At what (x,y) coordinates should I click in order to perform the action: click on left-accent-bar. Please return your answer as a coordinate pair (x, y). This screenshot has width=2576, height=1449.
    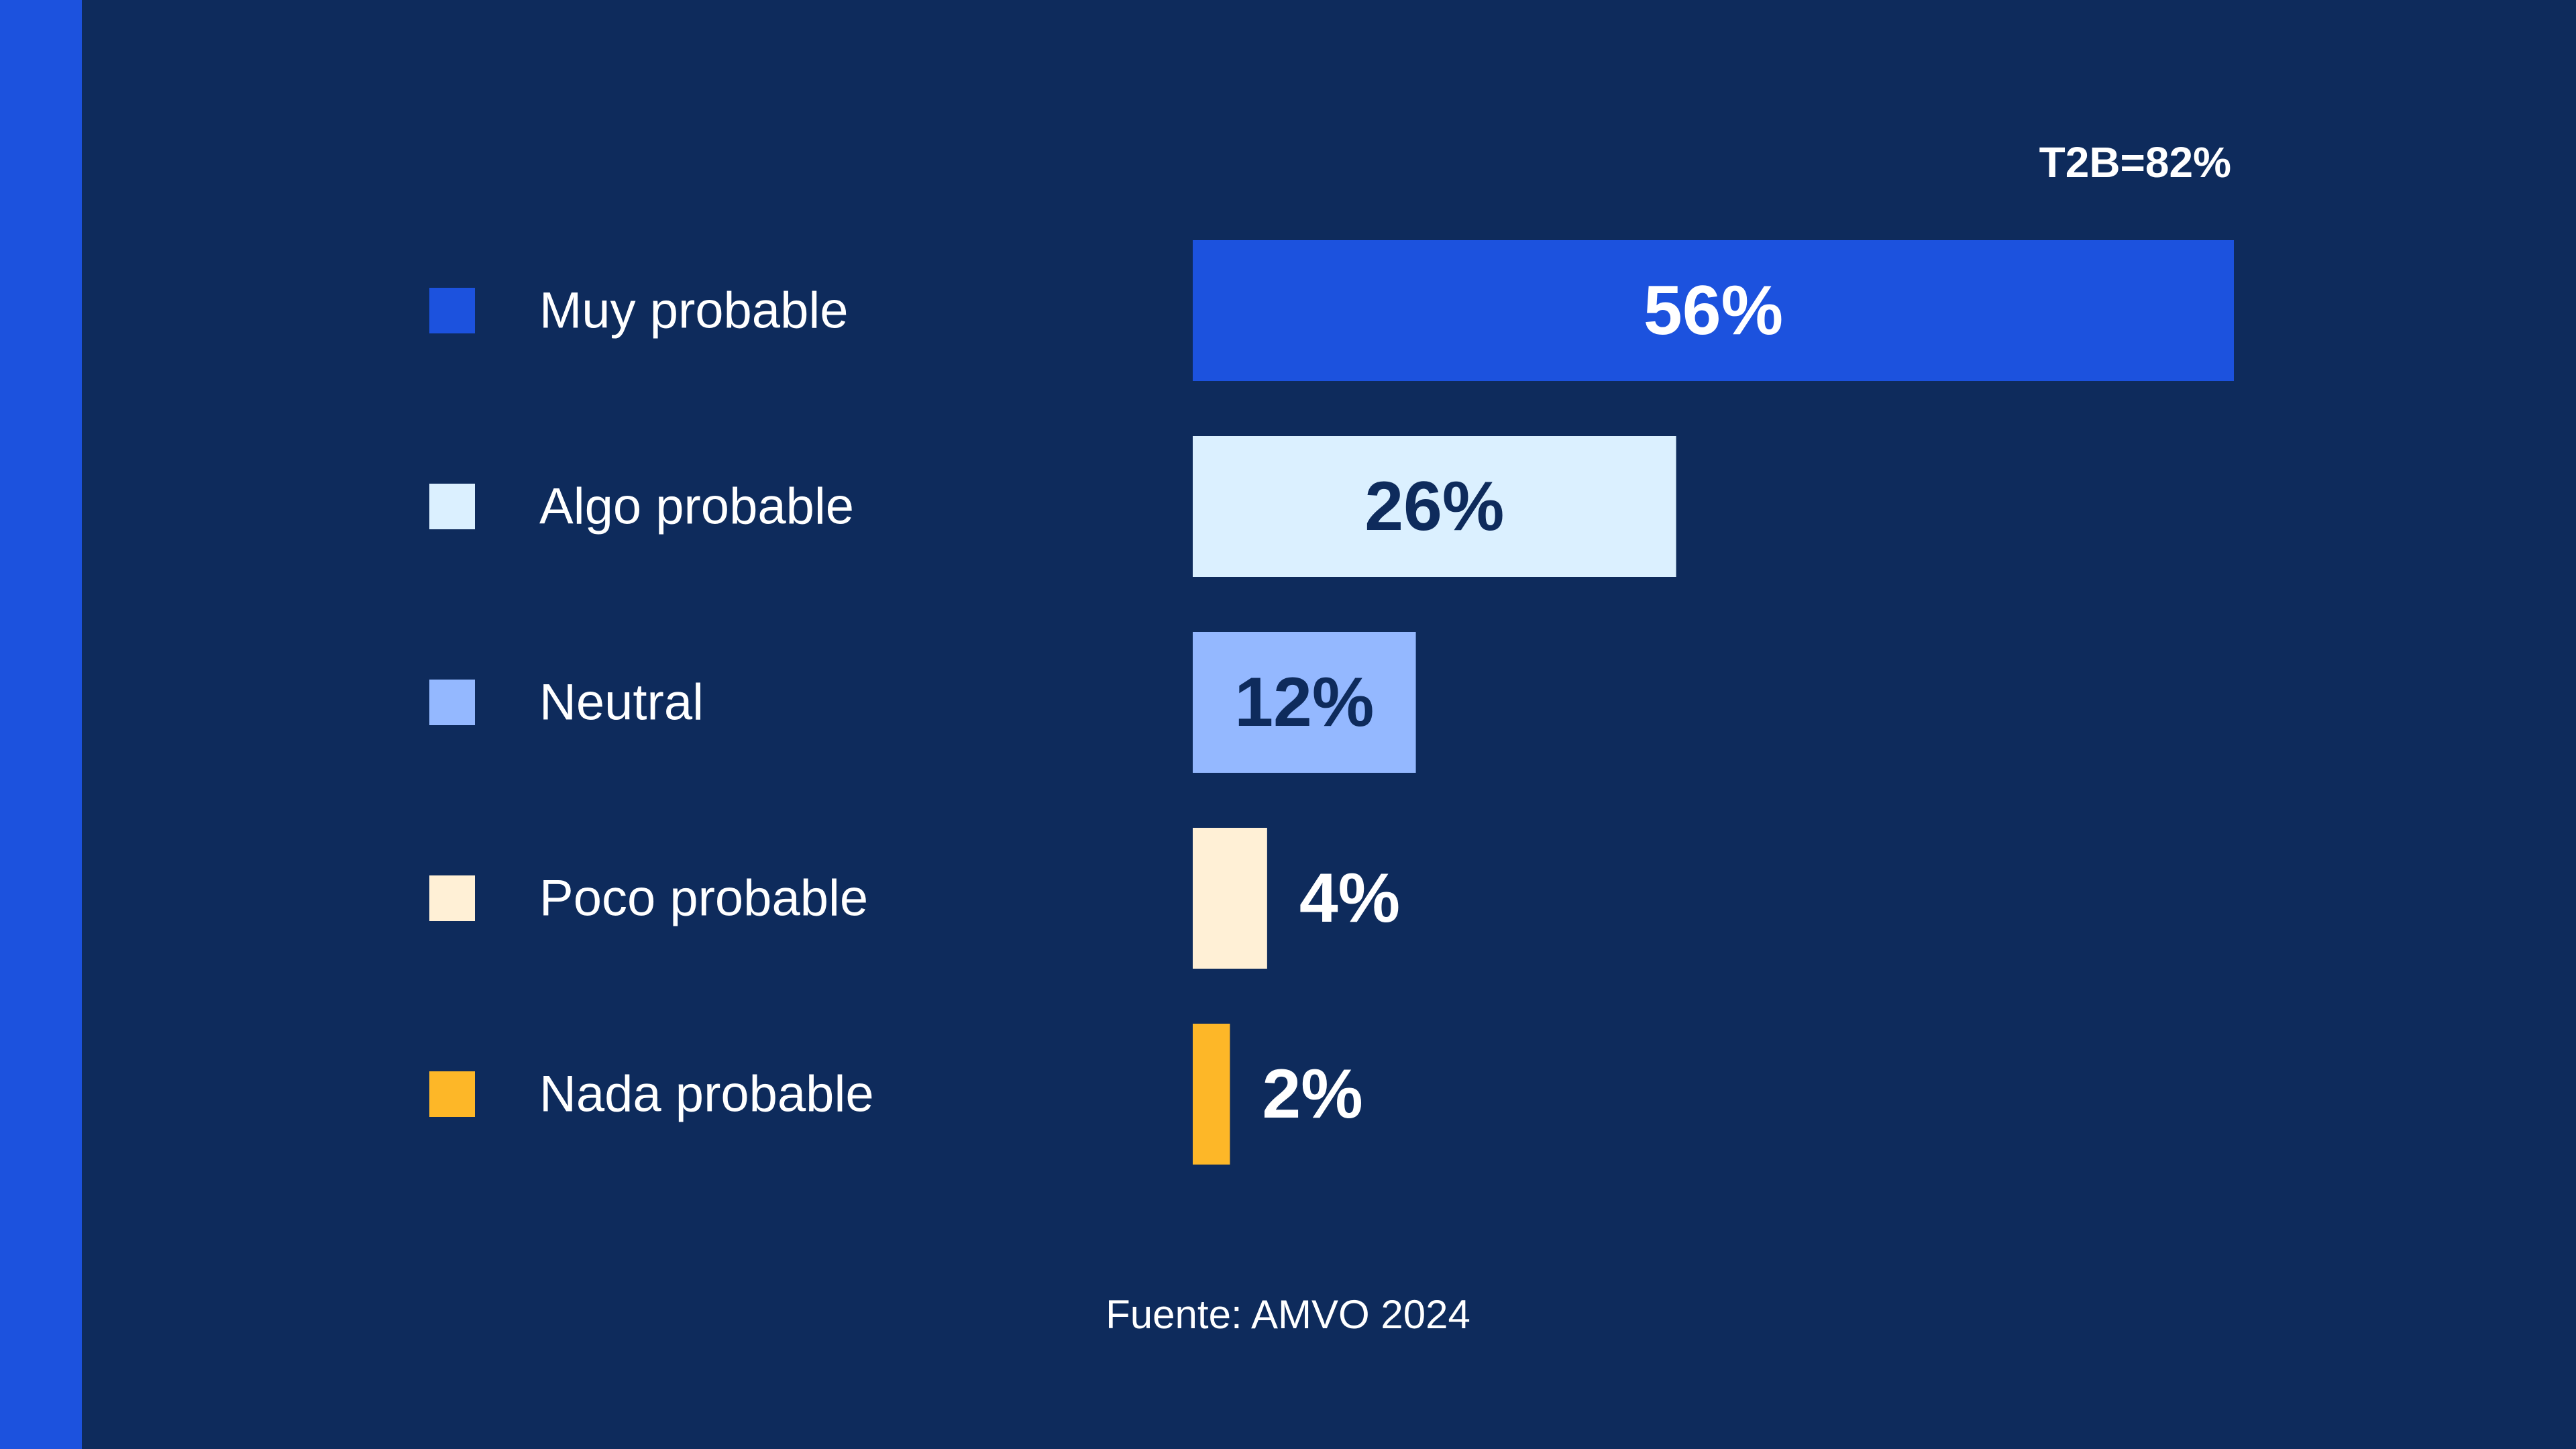
    Looking at the image, I should click on (41, 724).